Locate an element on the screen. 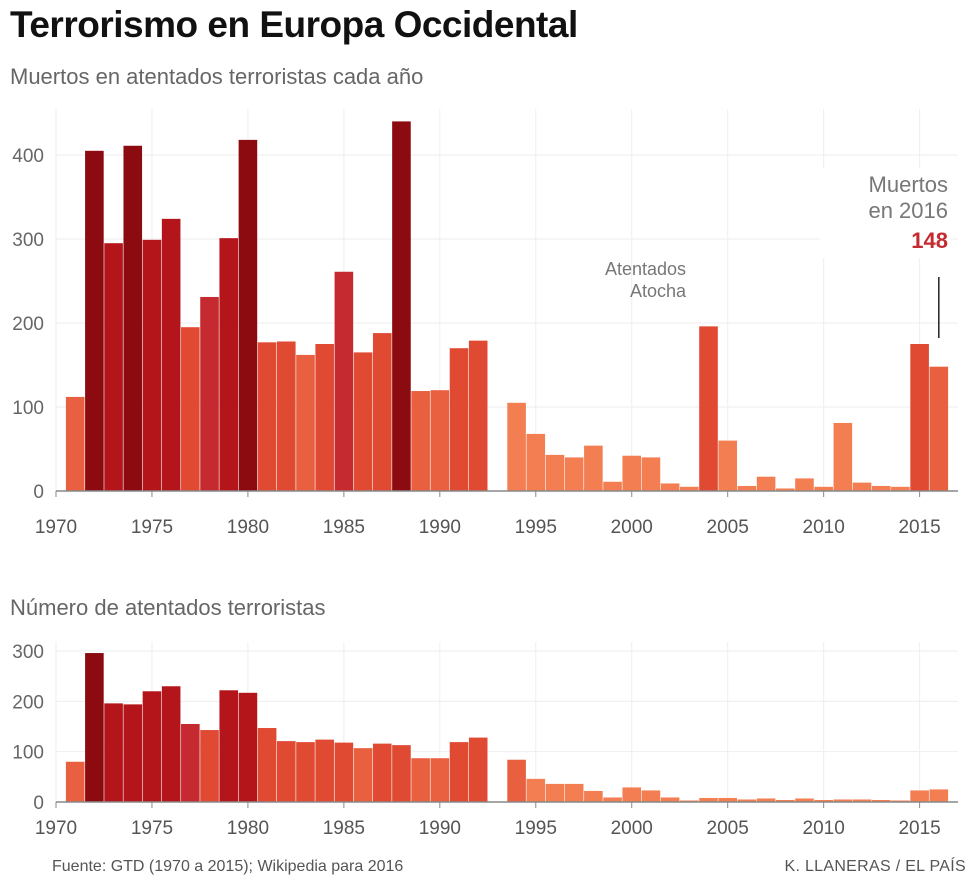 Image resolution: width=980 pixels, height=890 pixels. bar-1972 is located at coordinates (94, 727).